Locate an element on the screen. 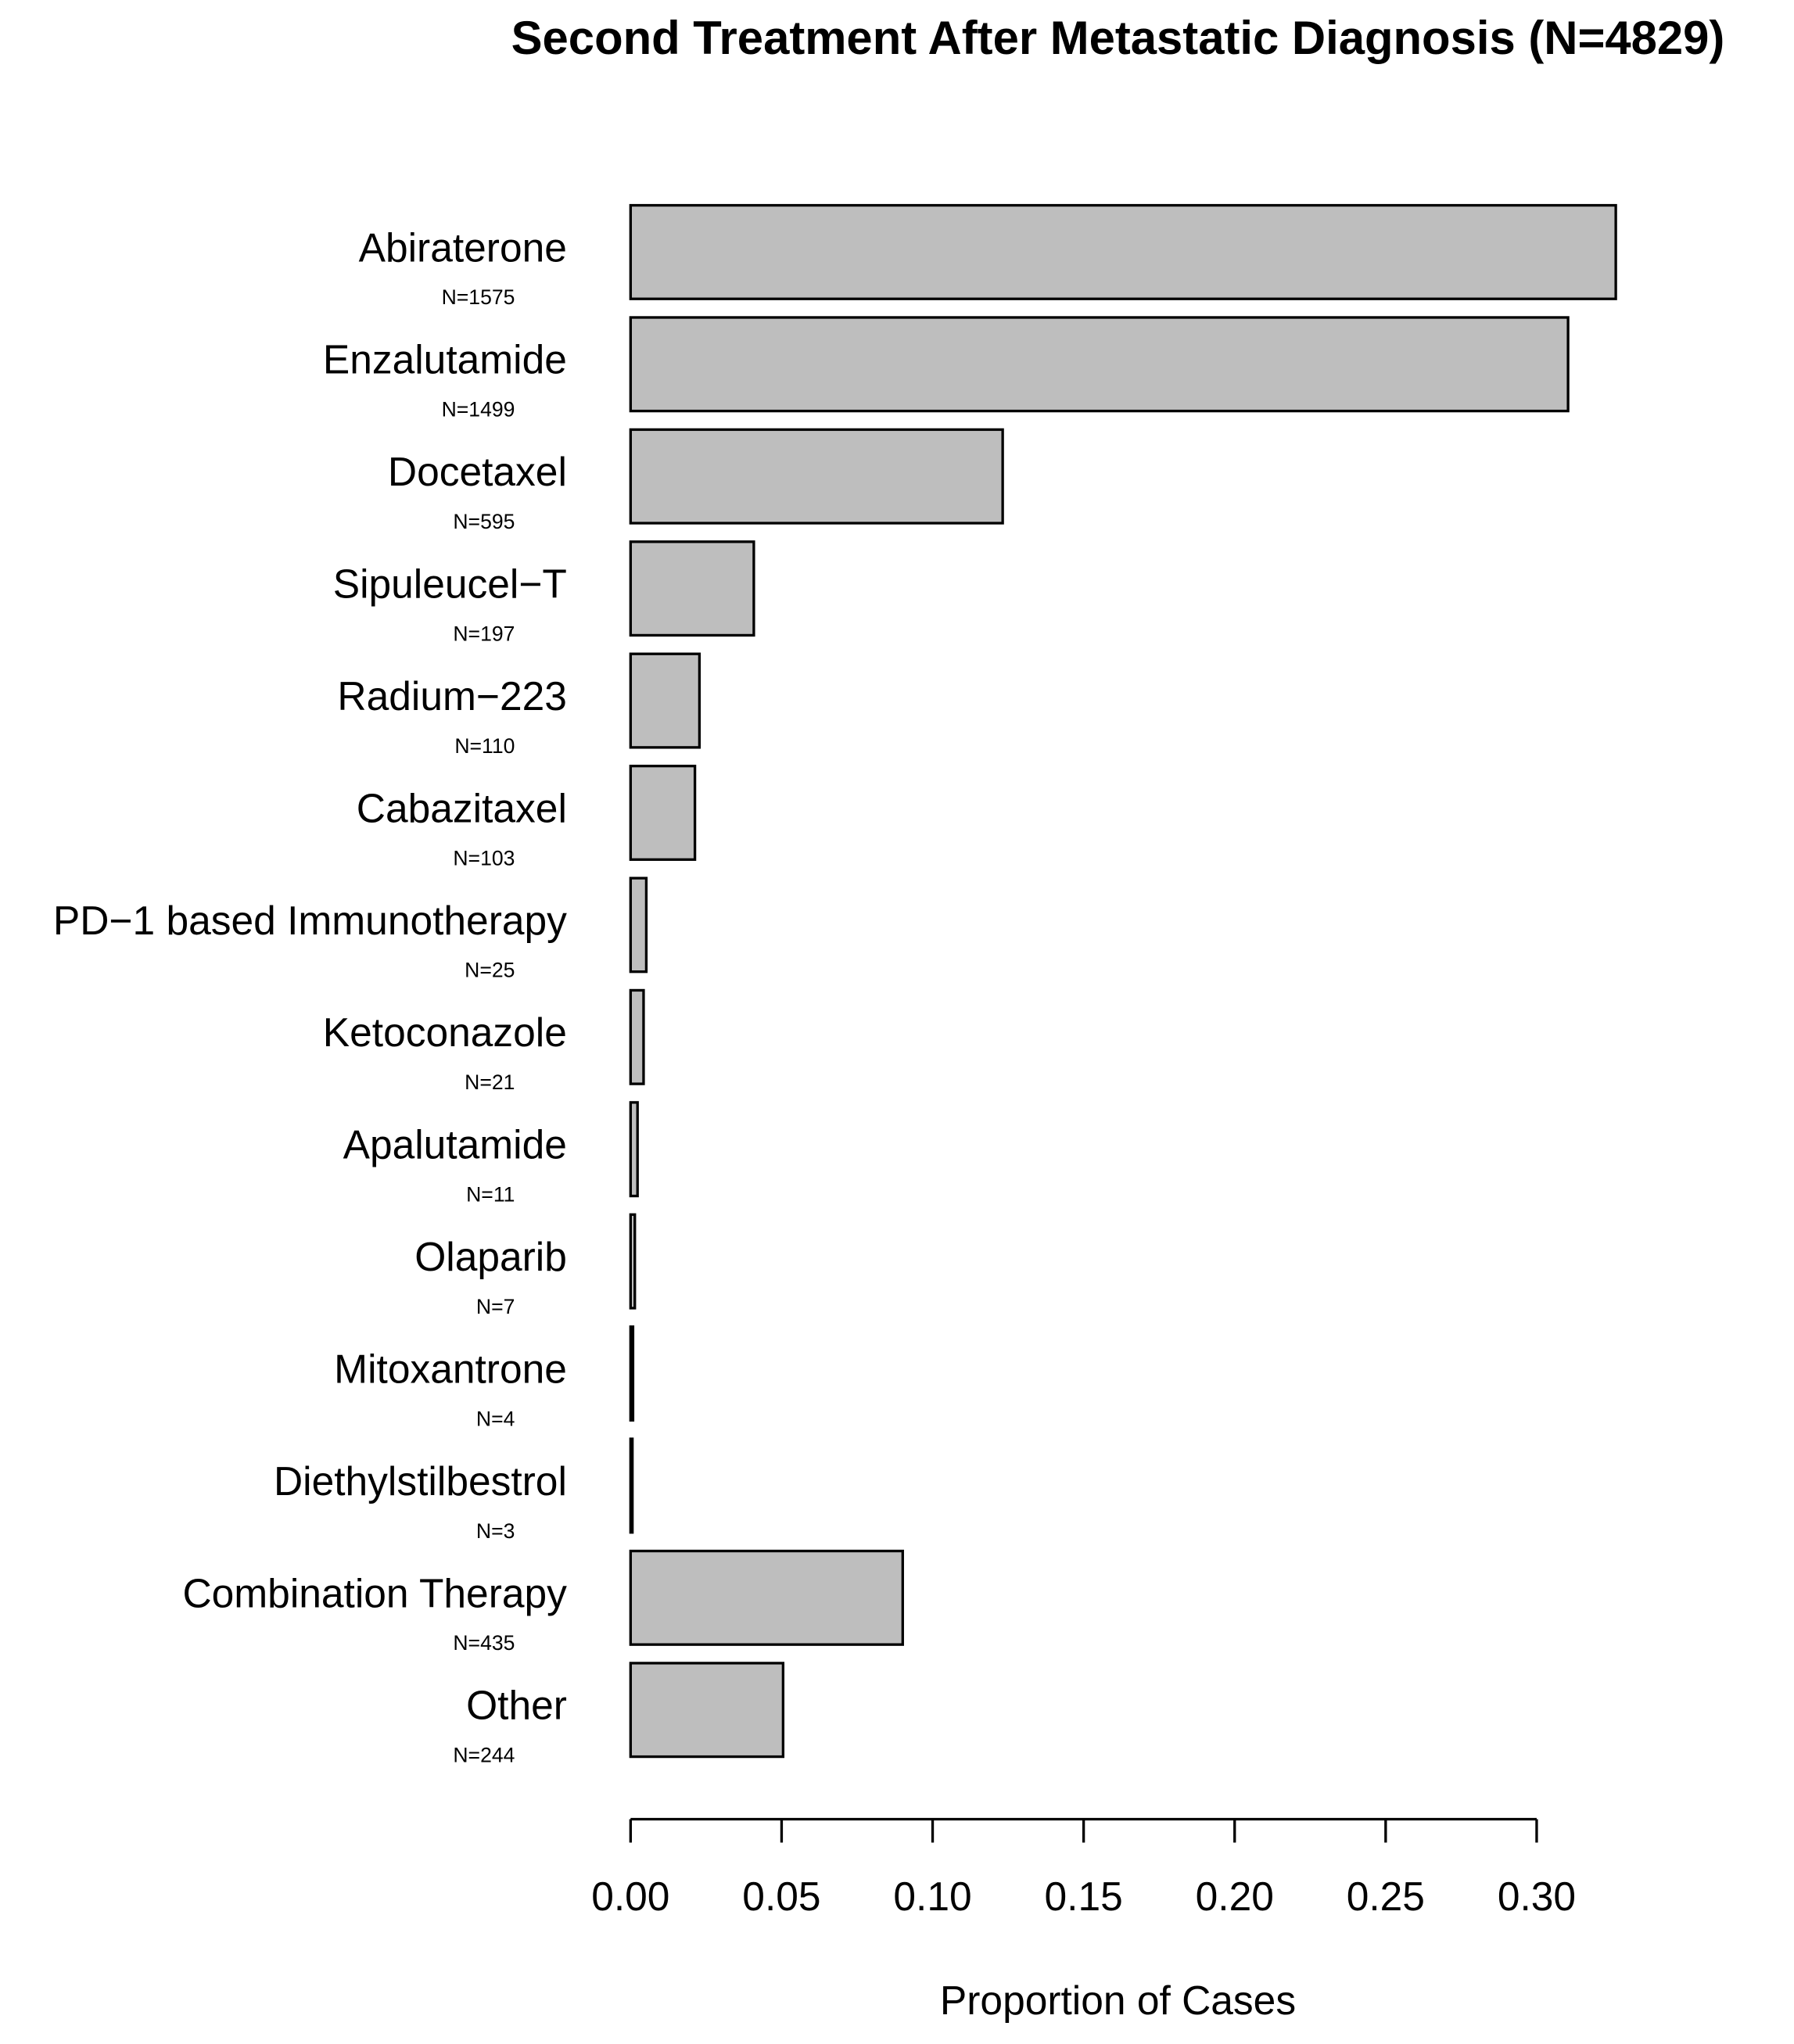 This screenshot has height=2044, width=1794. category-label: Enzalutamide is located at coordinates (445, 359).